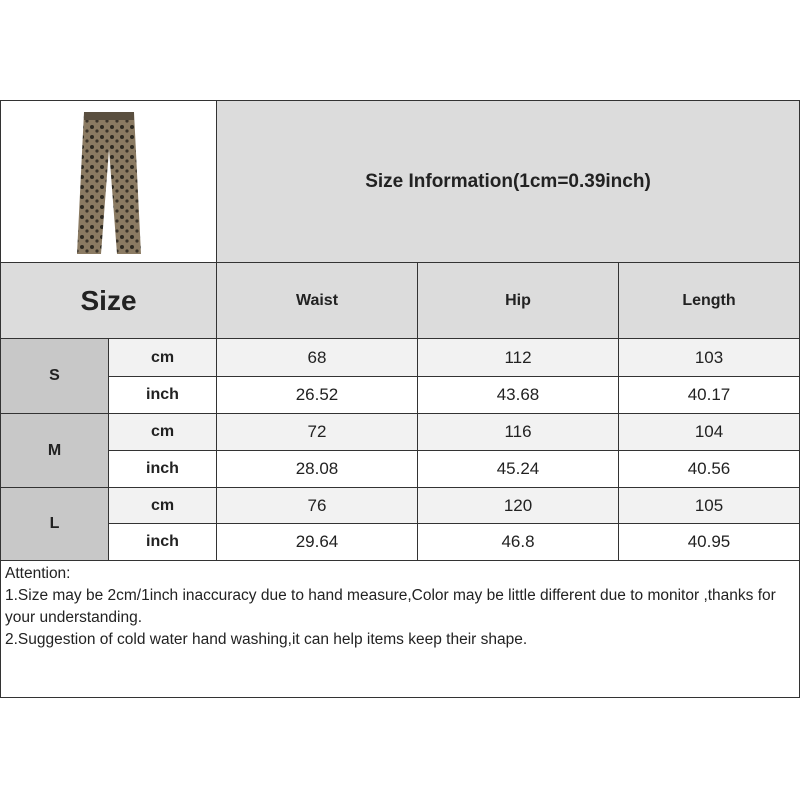 The height and width of the screenshot is (800, 800). I want to click on table-cell-inch: 46.8, so click(518, 542).